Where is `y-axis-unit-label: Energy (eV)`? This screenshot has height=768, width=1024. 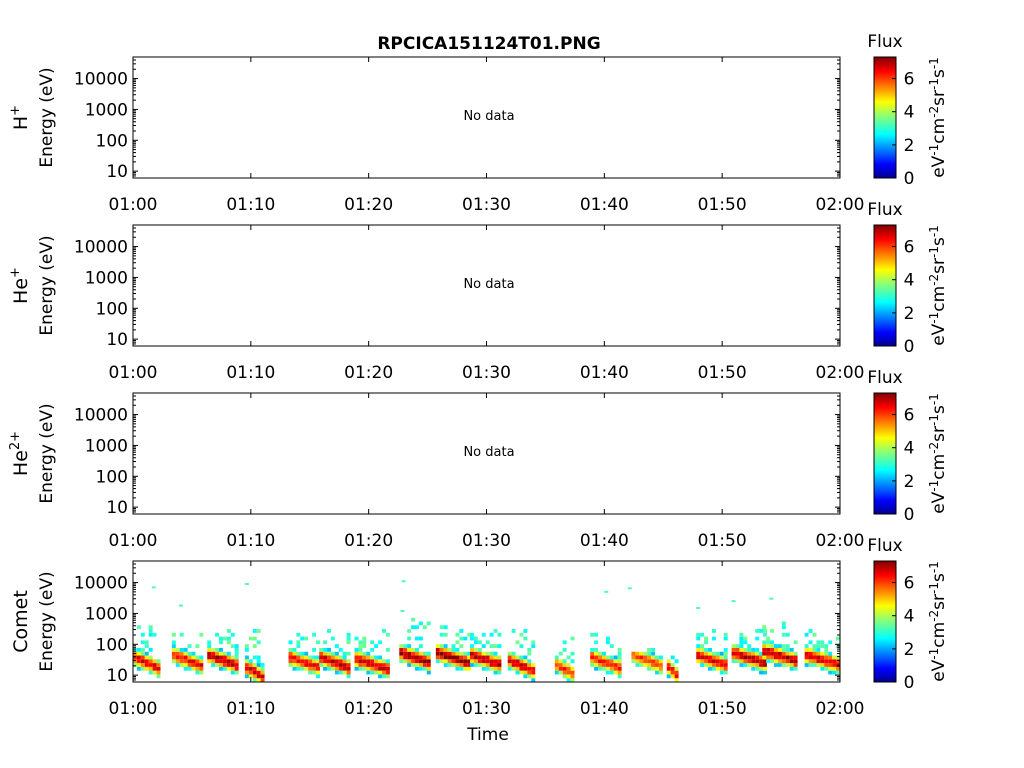
y-axis-unit-label: Energy (eV) is located at coordinates (47, 117).